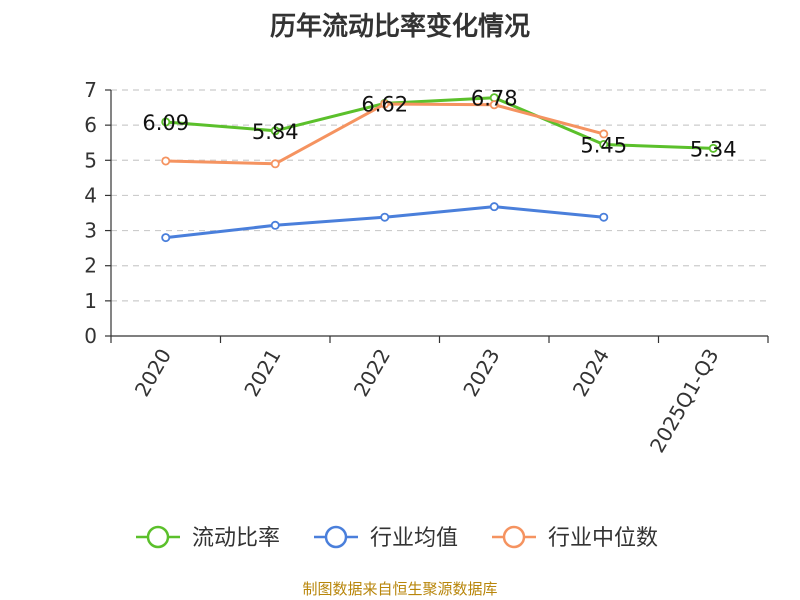  I want to click on data-label: 6.62, so click(384, 104).